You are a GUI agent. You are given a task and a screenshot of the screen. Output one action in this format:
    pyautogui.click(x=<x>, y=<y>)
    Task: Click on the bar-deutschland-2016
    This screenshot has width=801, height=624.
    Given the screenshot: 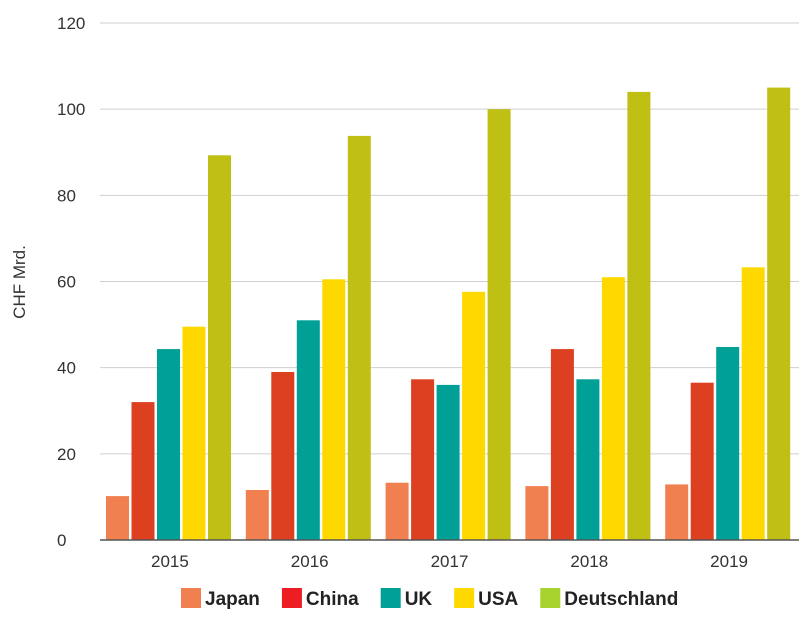 What is the action you would take?
    pyautogui.click(x=359, y=337)
    